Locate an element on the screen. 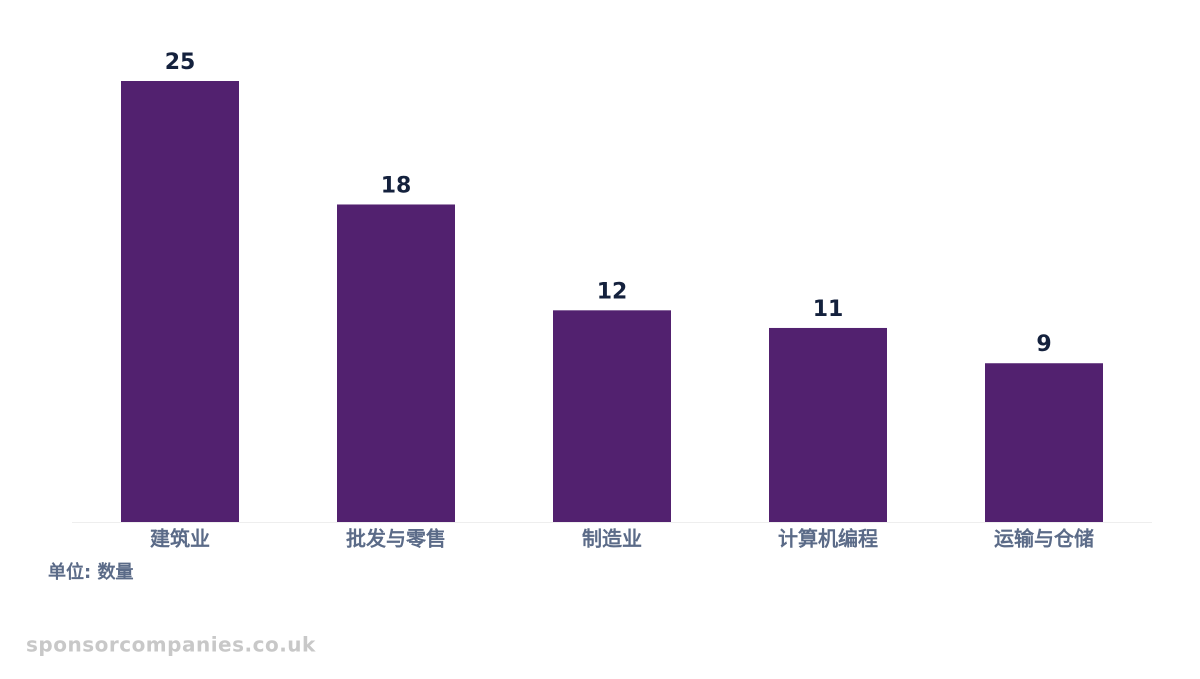 This screenshot has width=1200, height=679. watermark: sponsorcompanies.co.uk is located at coordinates (171, 645).